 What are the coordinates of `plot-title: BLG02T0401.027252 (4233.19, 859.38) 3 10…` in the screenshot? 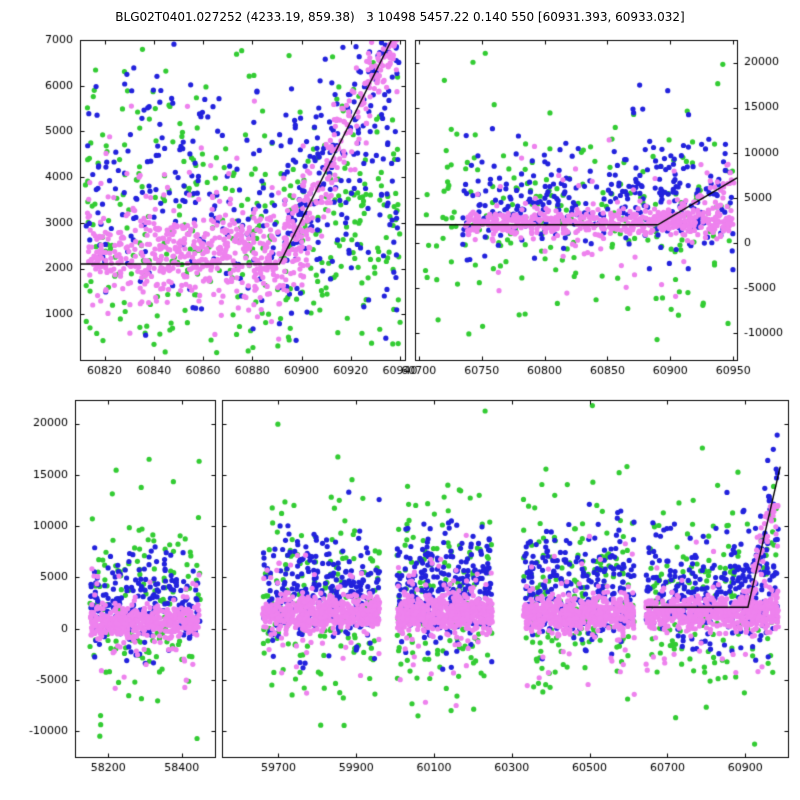 It's located at (400, 17).